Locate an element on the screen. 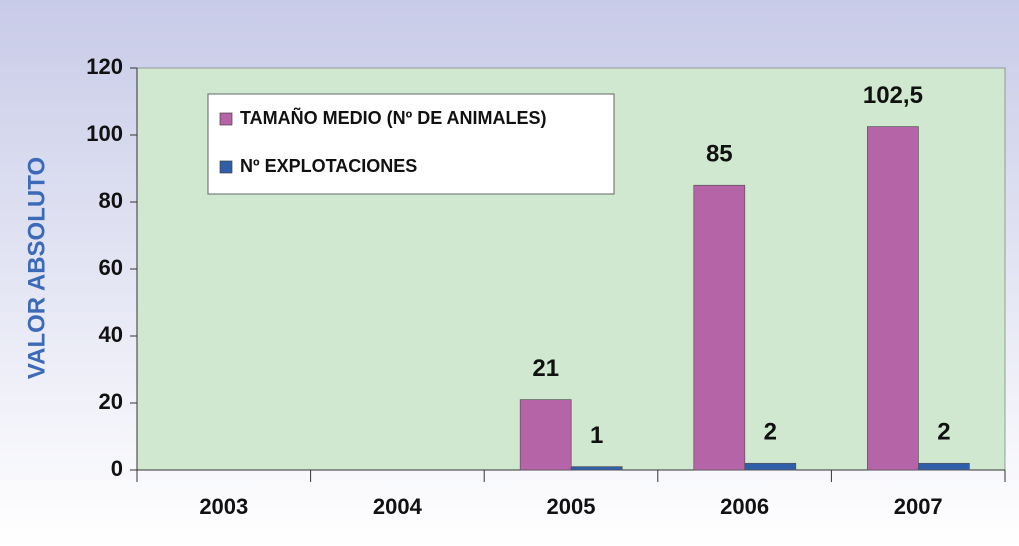 This screenshot has width=1019, height=546. y-tick-label: 60 is located at coordinates (111, 267).